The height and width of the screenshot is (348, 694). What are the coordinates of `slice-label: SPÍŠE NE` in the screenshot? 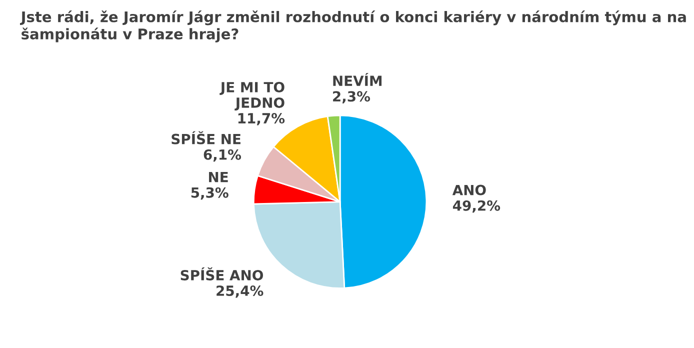 It's located at (206, 137).